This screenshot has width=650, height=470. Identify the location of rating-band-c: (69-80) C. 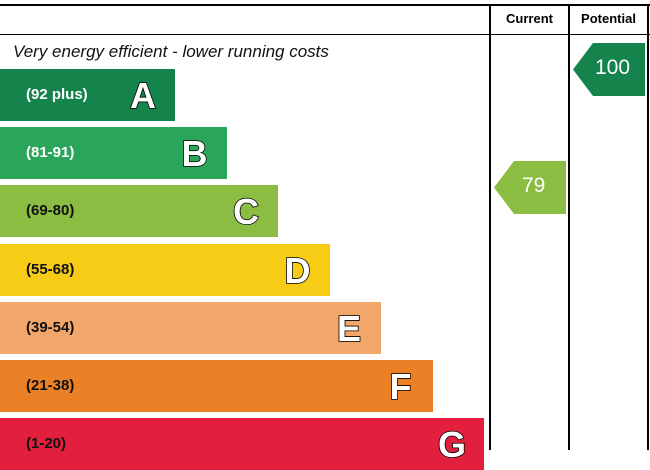
(139, 211).